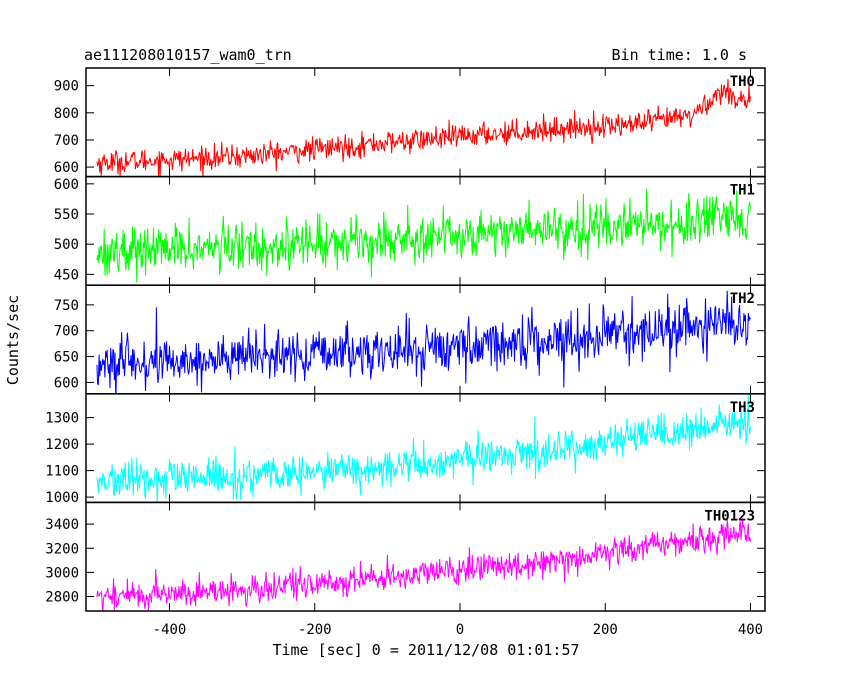 The height and width of the screenshot is (680, 850). Describe the element at coordinates (62, 445) in the screenshot. I see `y-tick-label: 1200` at that location.